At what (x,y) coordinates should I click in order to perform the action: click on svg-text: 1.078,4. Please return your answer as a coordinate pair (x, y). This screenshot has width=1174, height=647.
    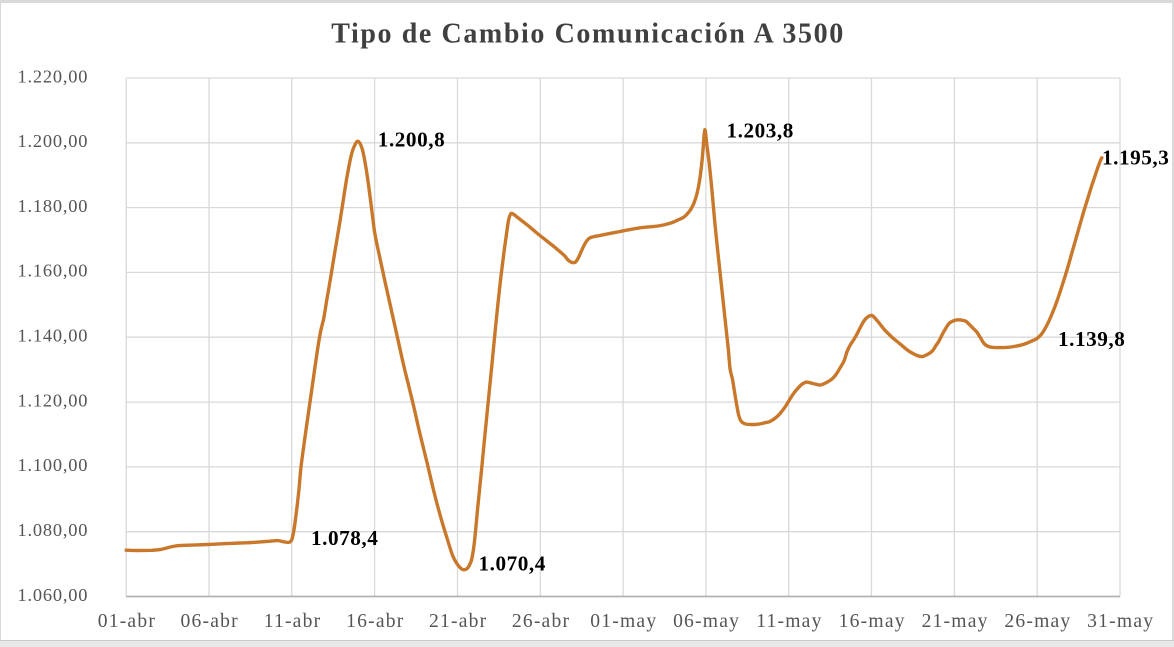
    Looking at the image, I should click on (344, 538).